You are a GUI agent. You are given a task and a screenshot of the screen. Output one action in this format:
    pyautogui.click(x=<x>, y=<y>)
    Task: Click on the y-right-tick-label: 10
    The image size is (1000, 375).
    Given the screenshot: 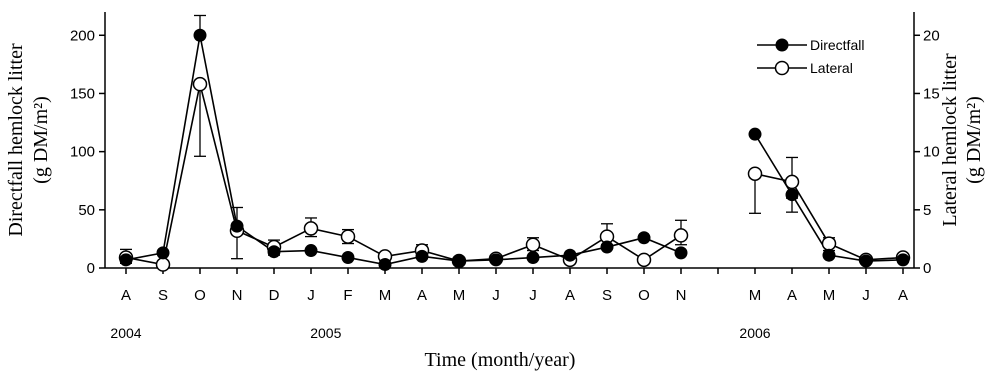 What is the action you would take?
    pyautogui.click(x=931, y=152)
    